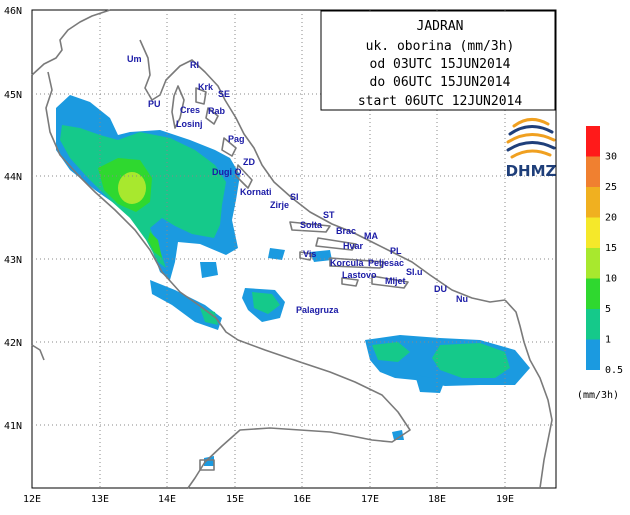 The height and width of the screenshot is (515, 630). I want to click on place-label: Vis, so click(309, 254).